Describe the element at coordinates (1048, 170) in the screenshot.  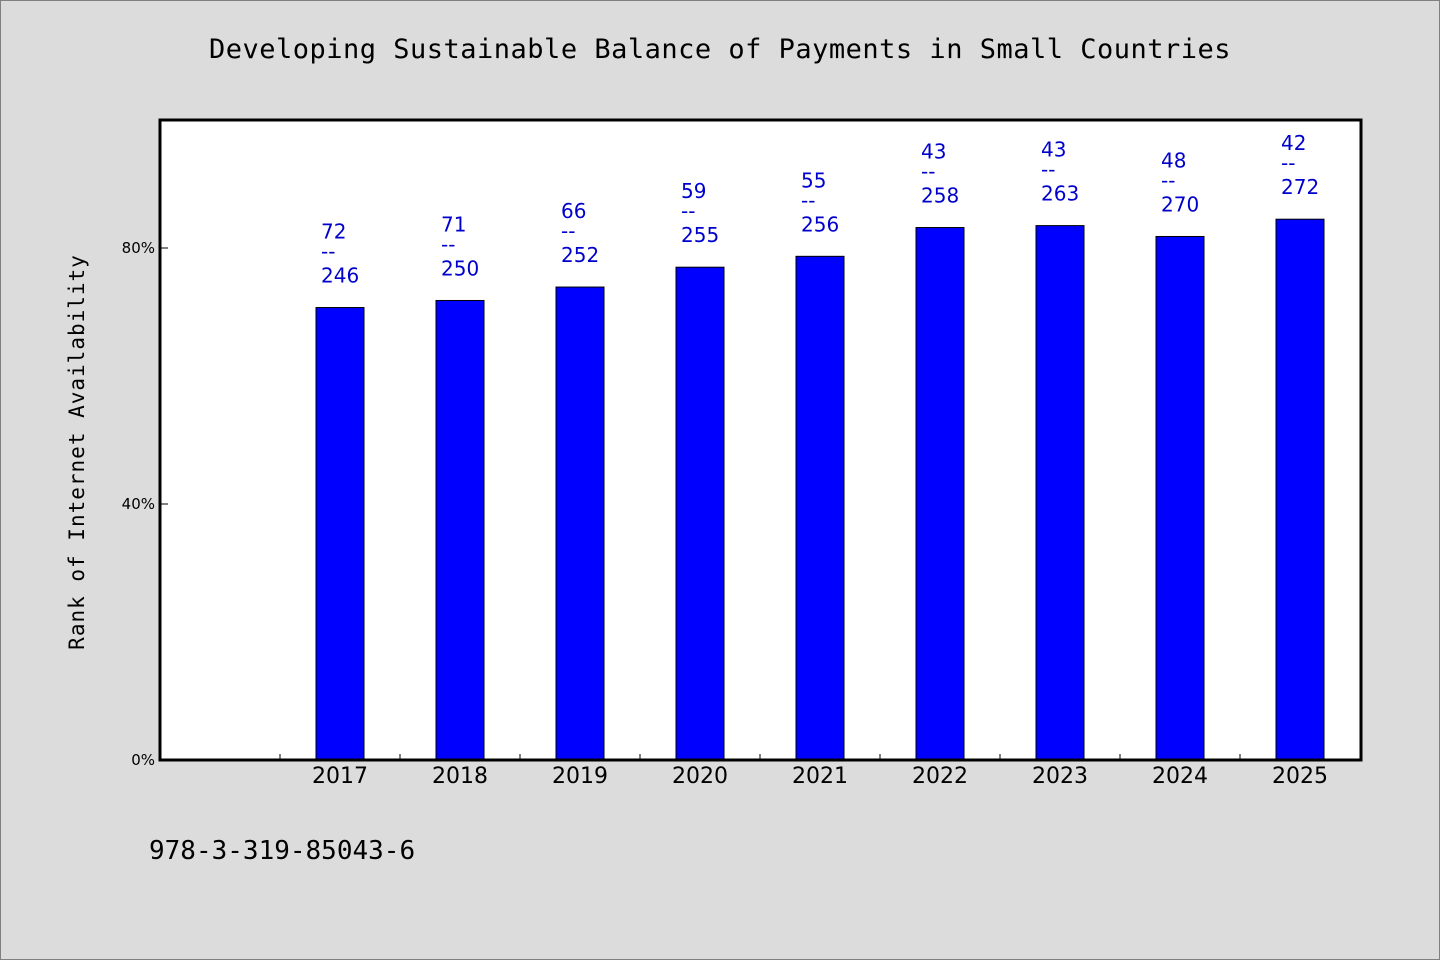
I see `data-label-sep-2023: --` at that location.